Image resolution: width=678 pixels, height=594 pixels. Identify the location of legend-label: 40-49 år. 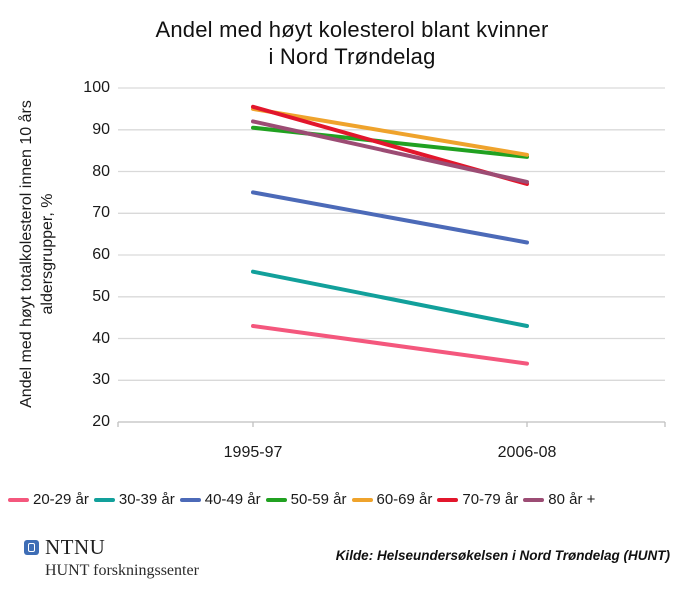
(232, 499).